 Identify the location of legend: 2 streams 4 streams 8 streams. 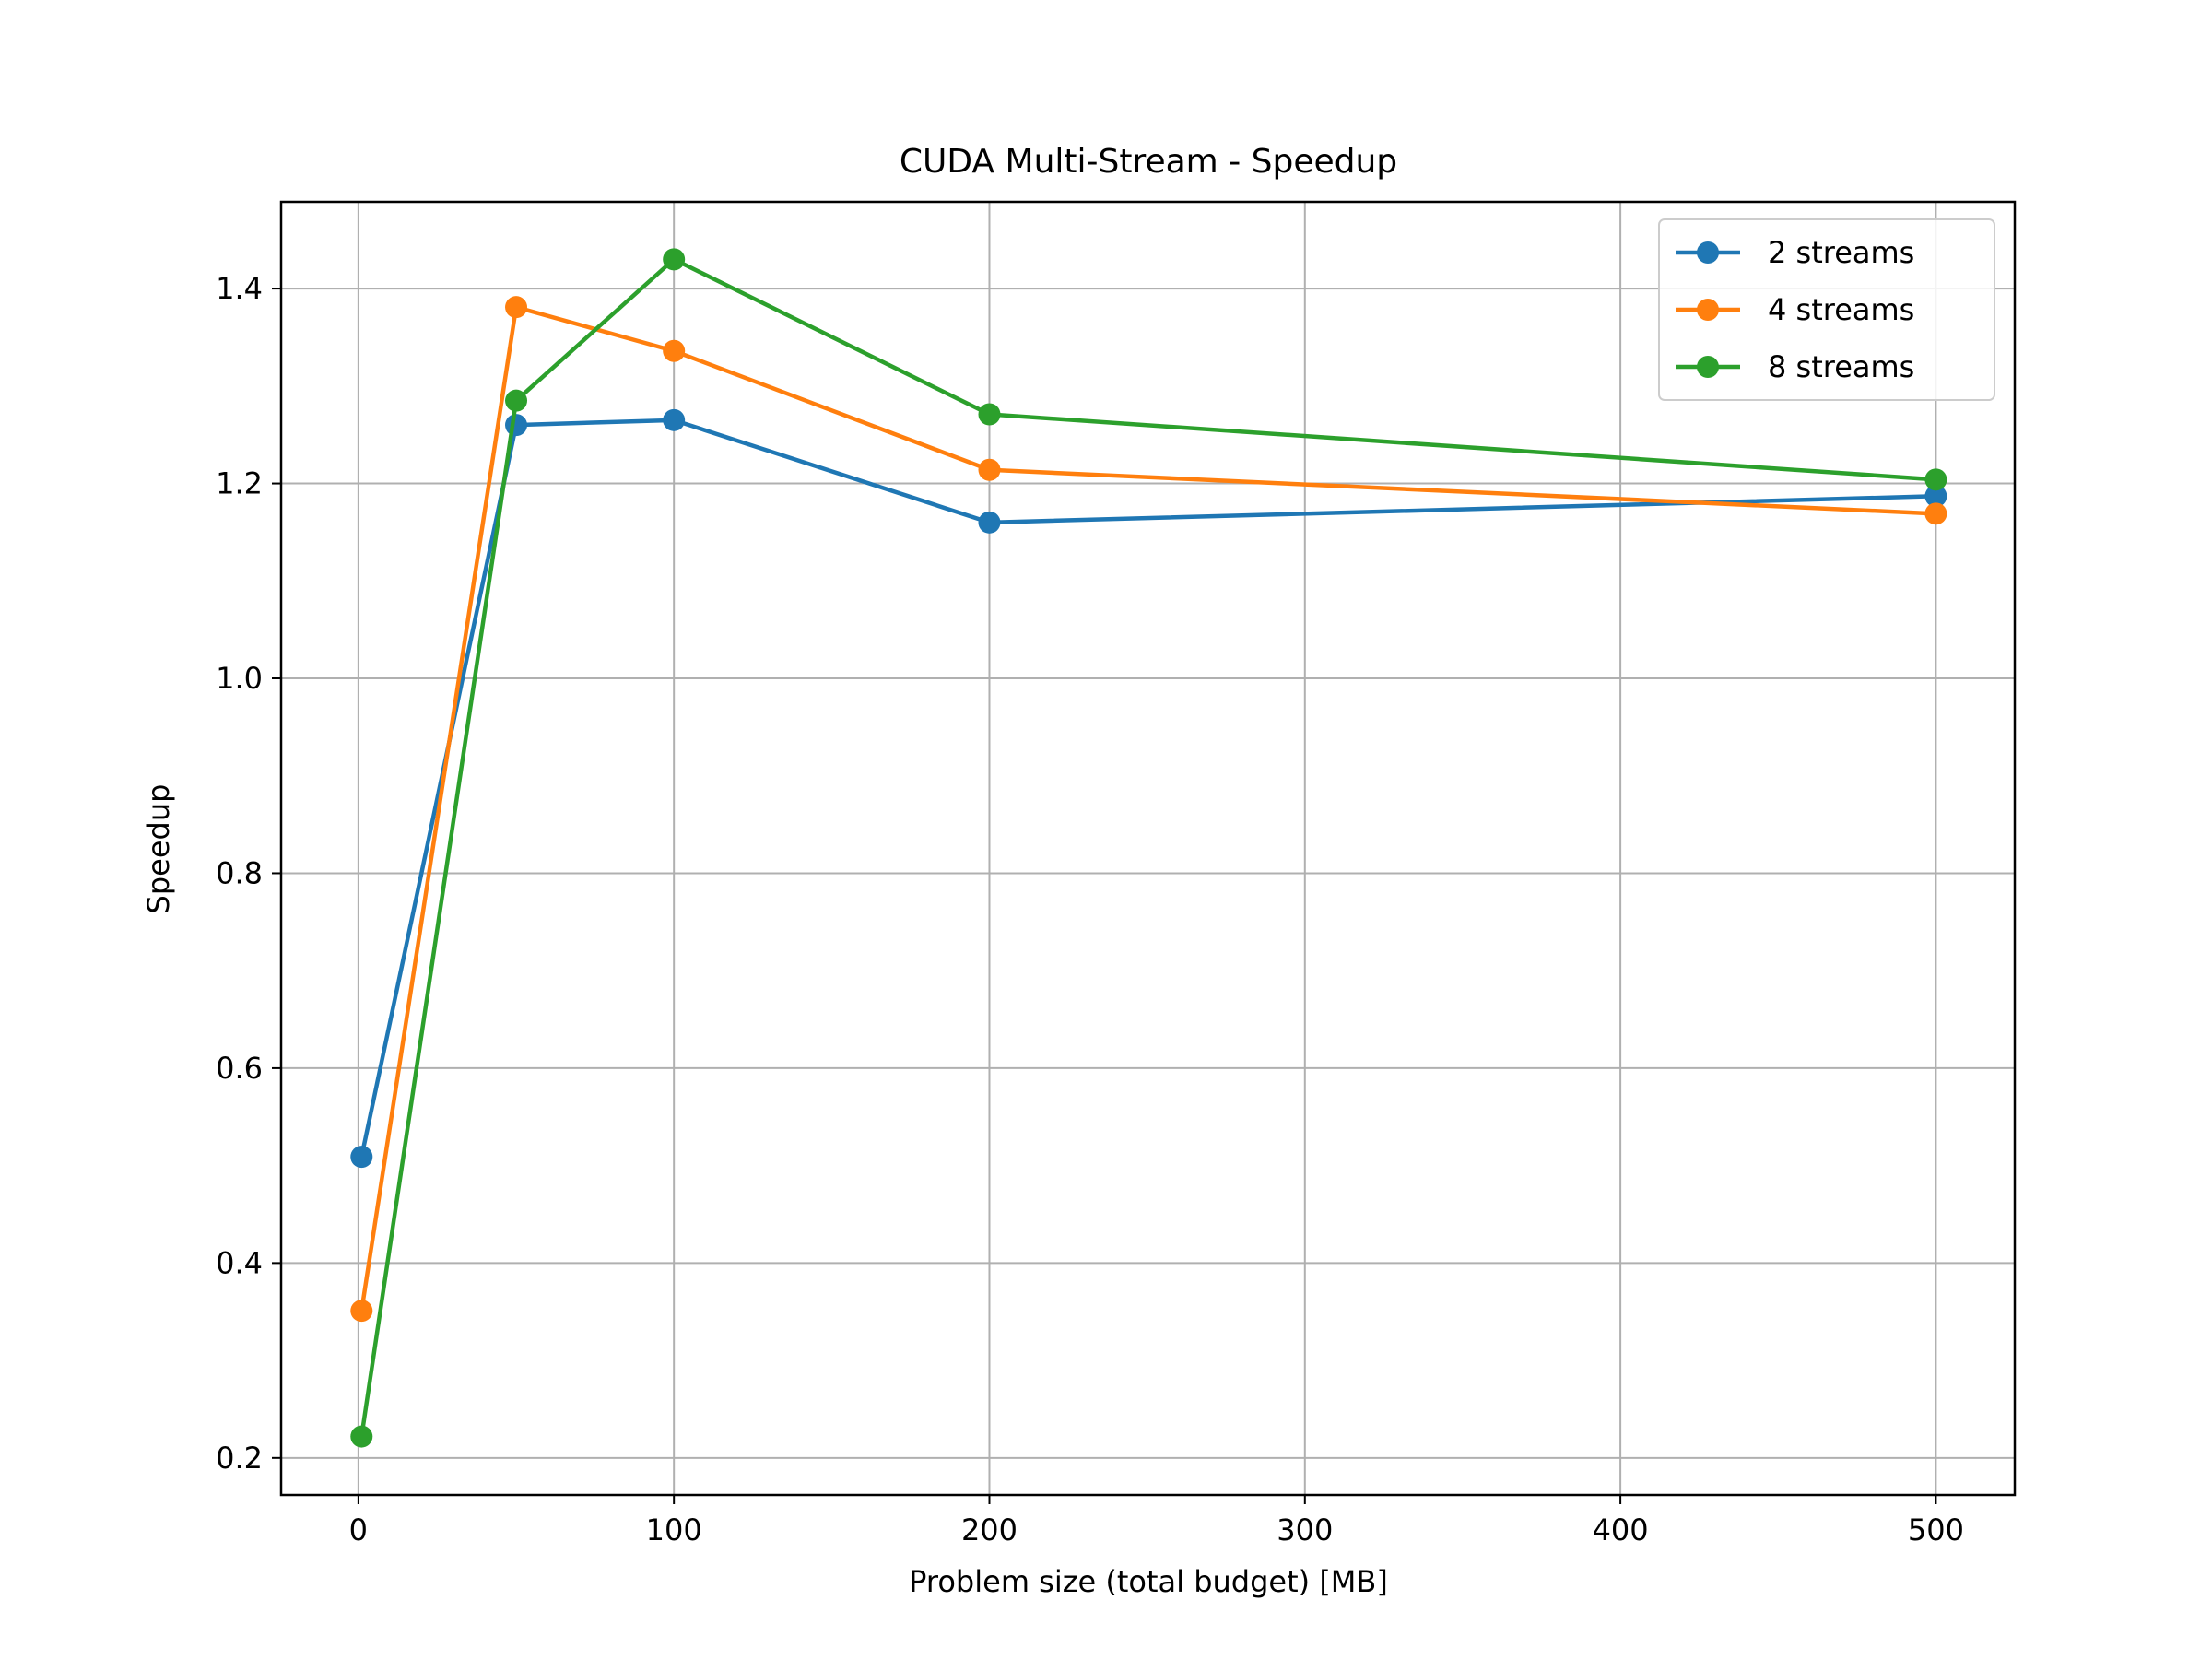
(1826, 309).